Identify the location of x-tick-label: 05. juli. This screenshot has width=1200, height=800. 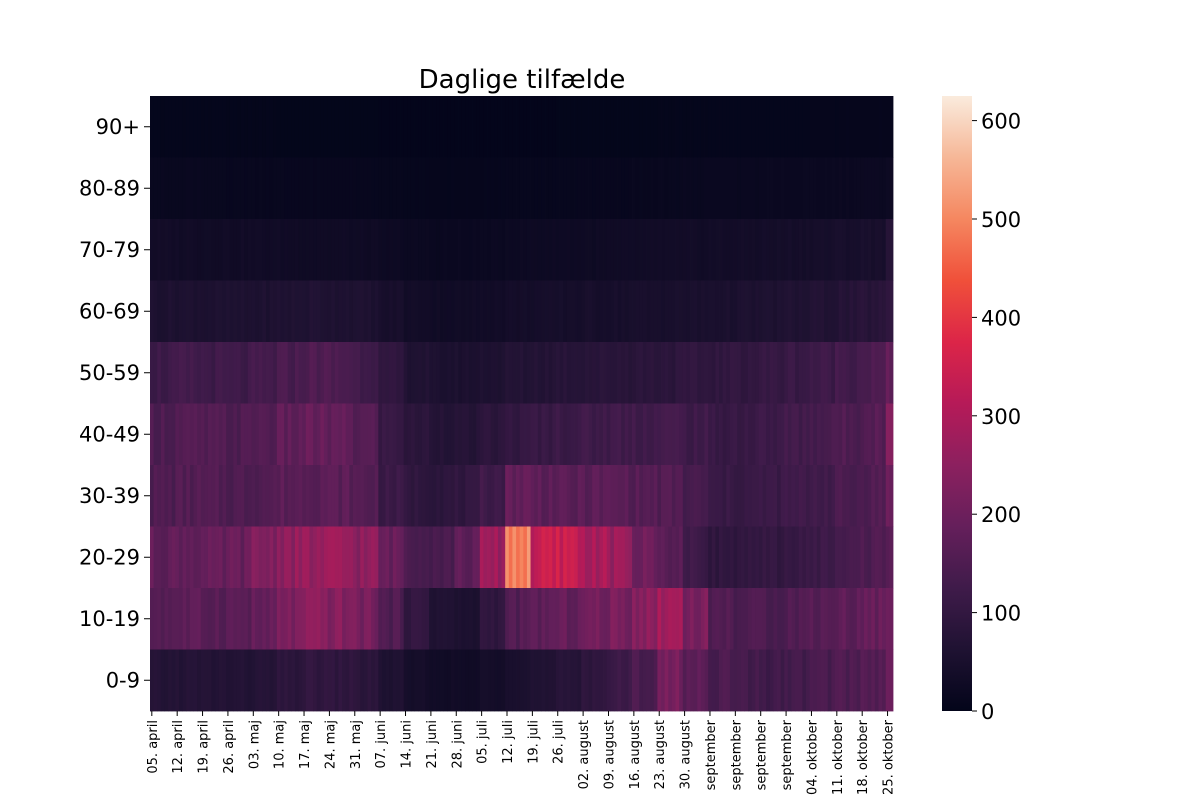
(483, 742).